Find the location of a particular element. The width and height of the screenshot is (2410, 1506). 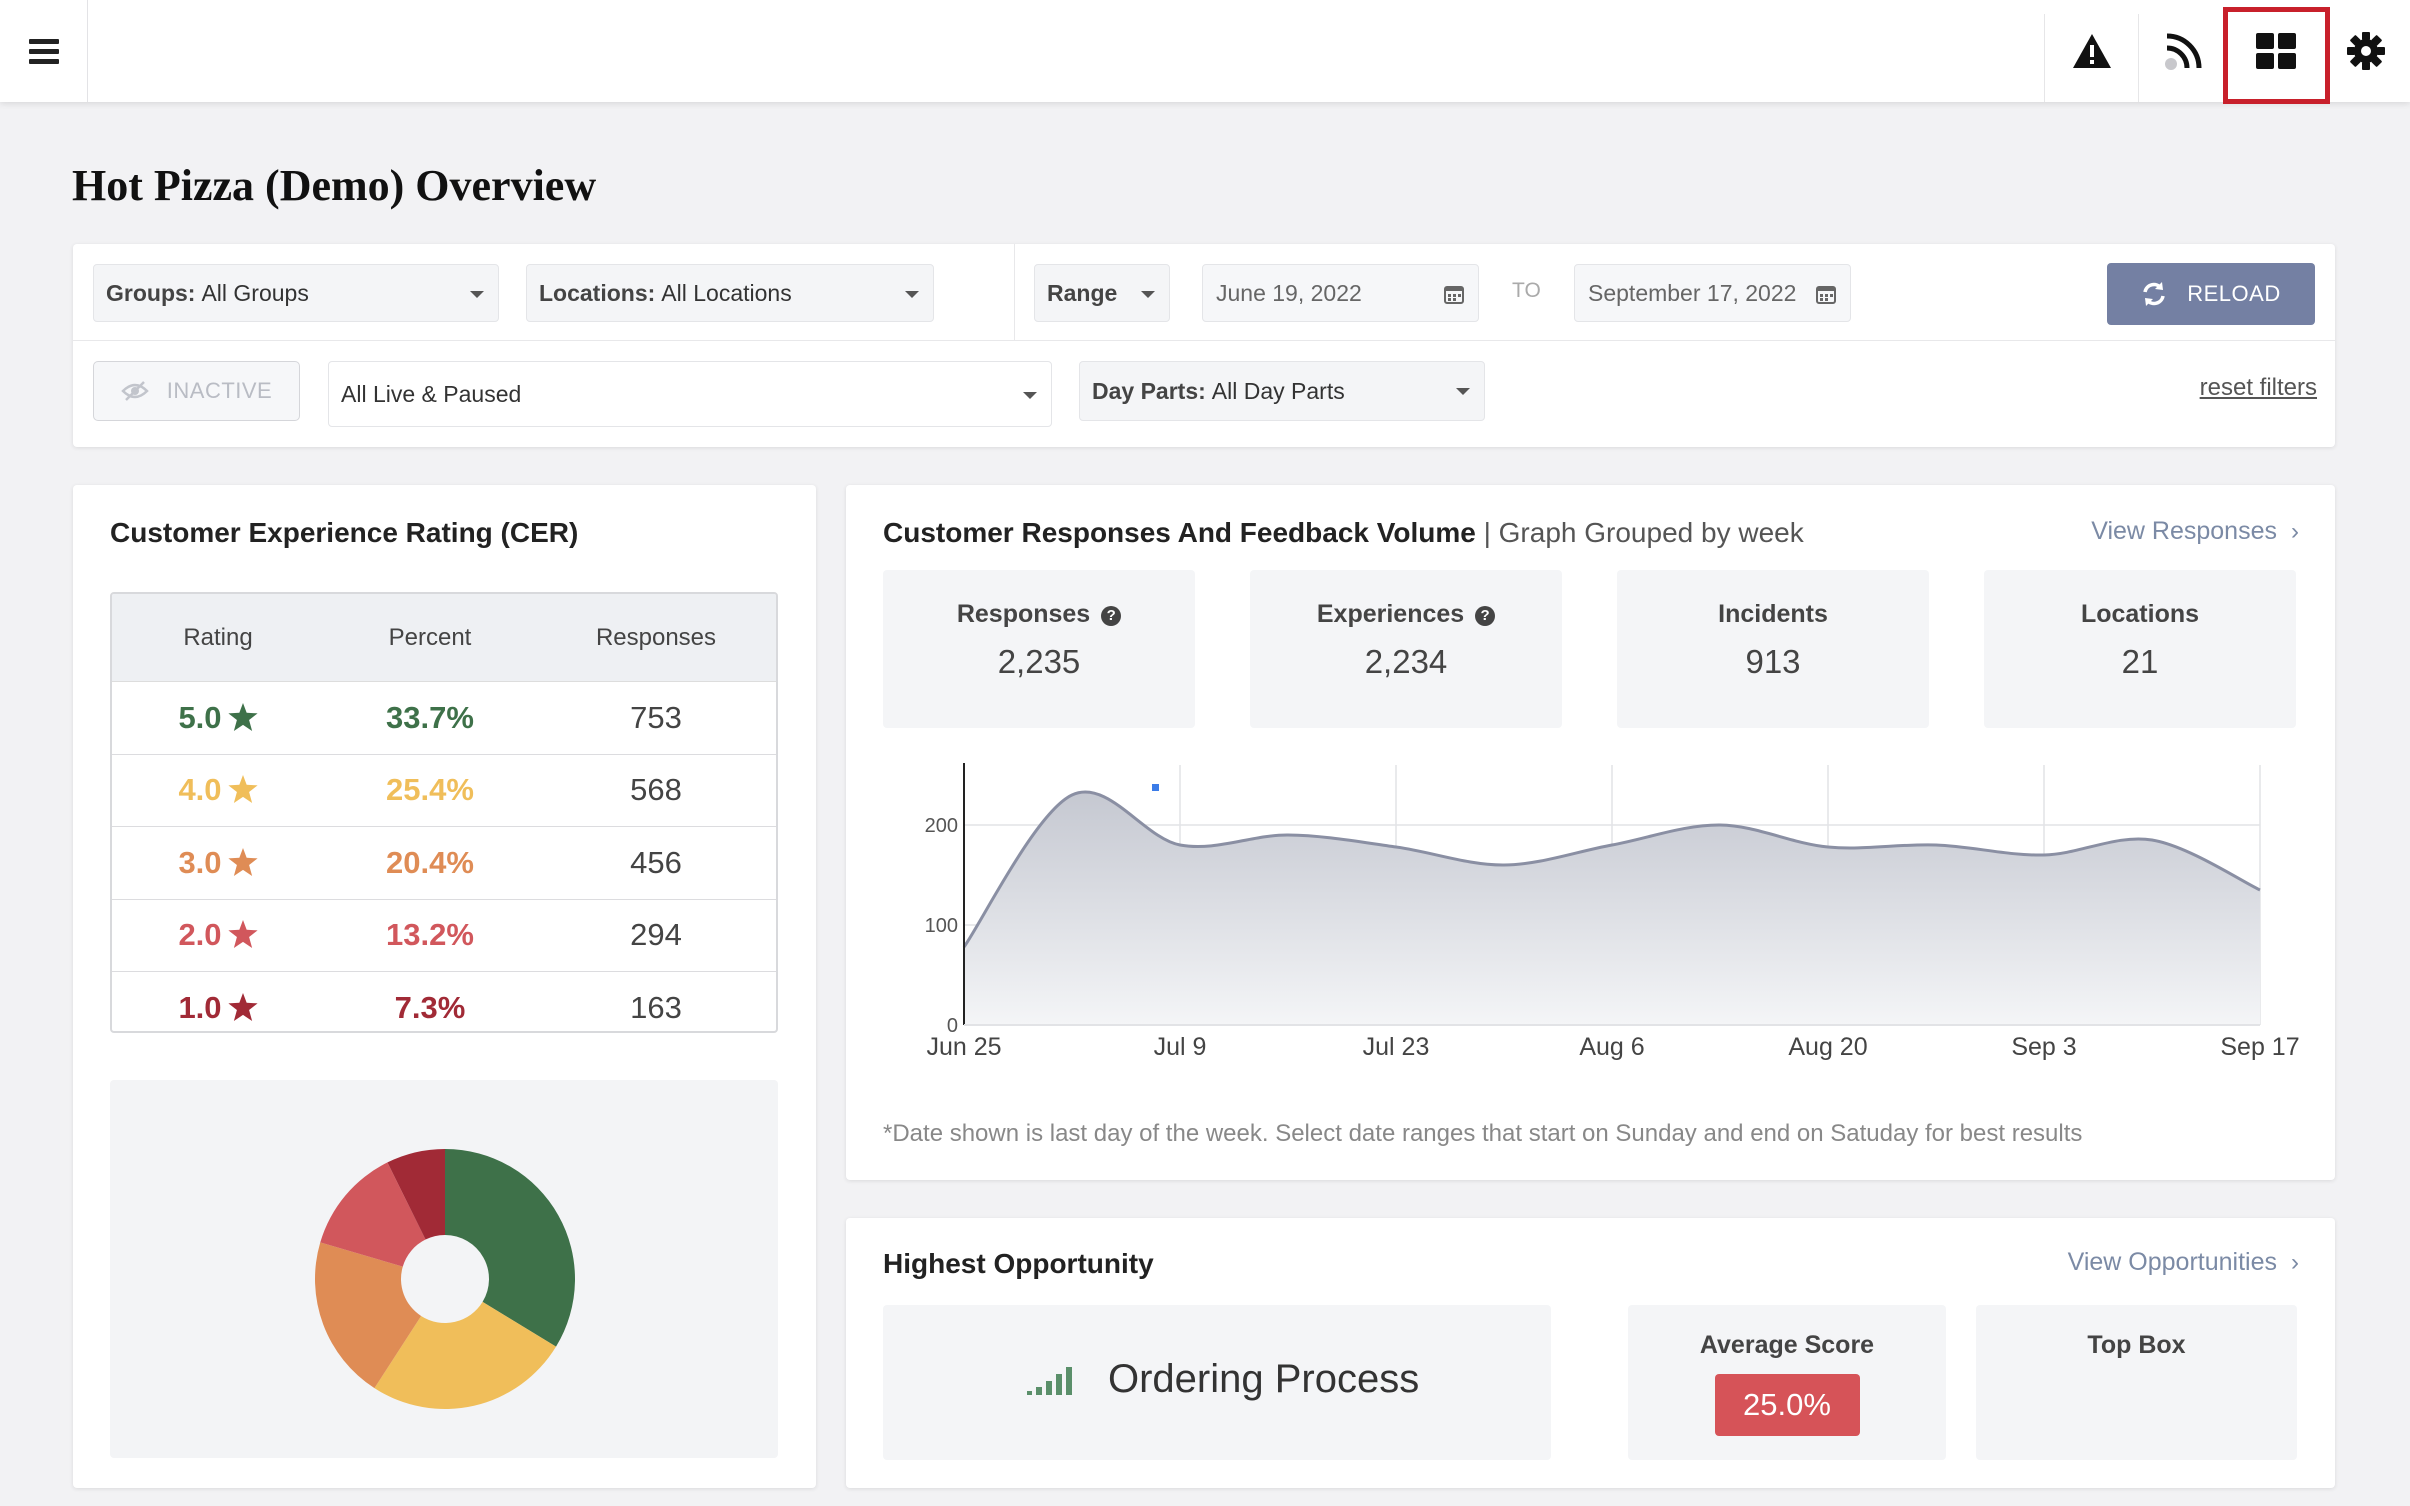

pie-slice-4.0 is located at coordinates (465, 1355).